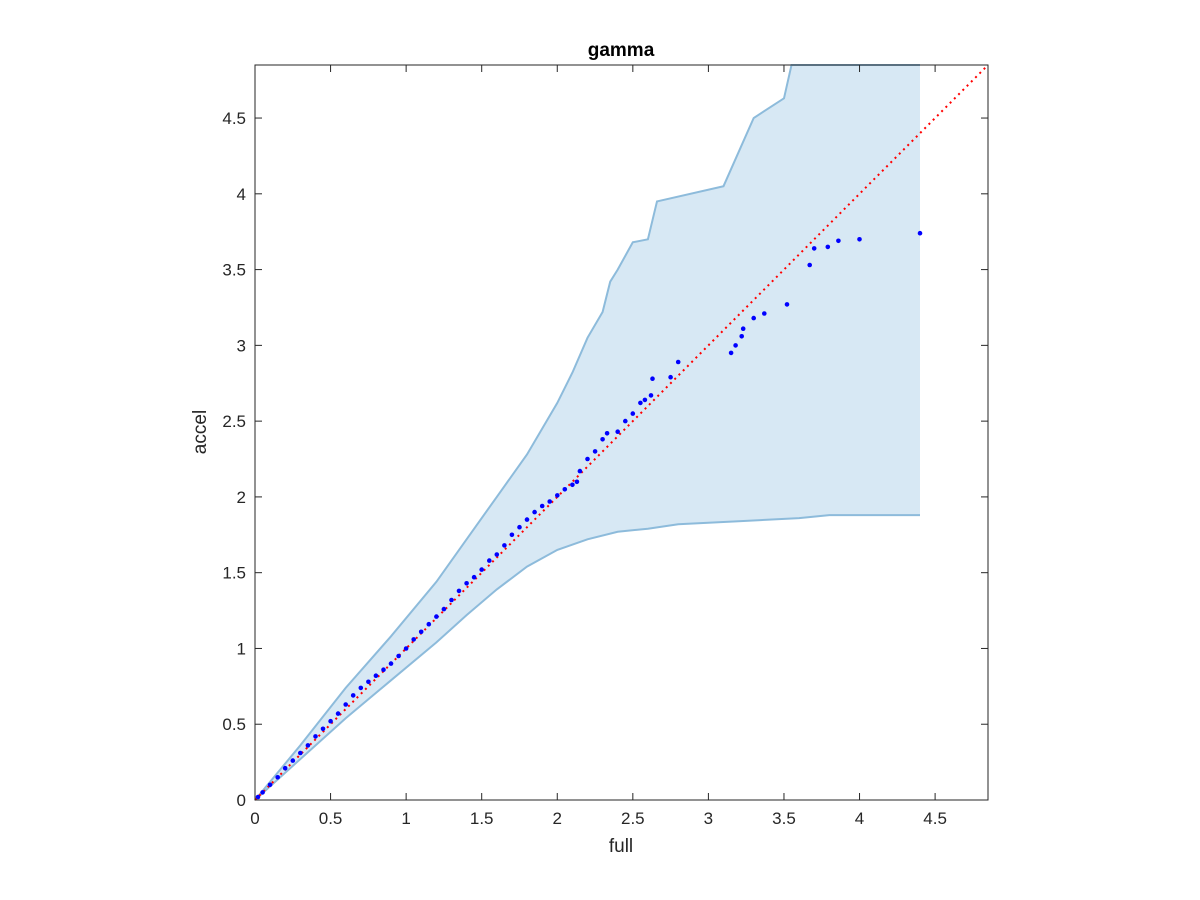 The height and width of the screenshot is (900, 1200). Describe the element at coordinates (234, 270) in the screenshot. I see `y-tick-label: 3.5` at that location.